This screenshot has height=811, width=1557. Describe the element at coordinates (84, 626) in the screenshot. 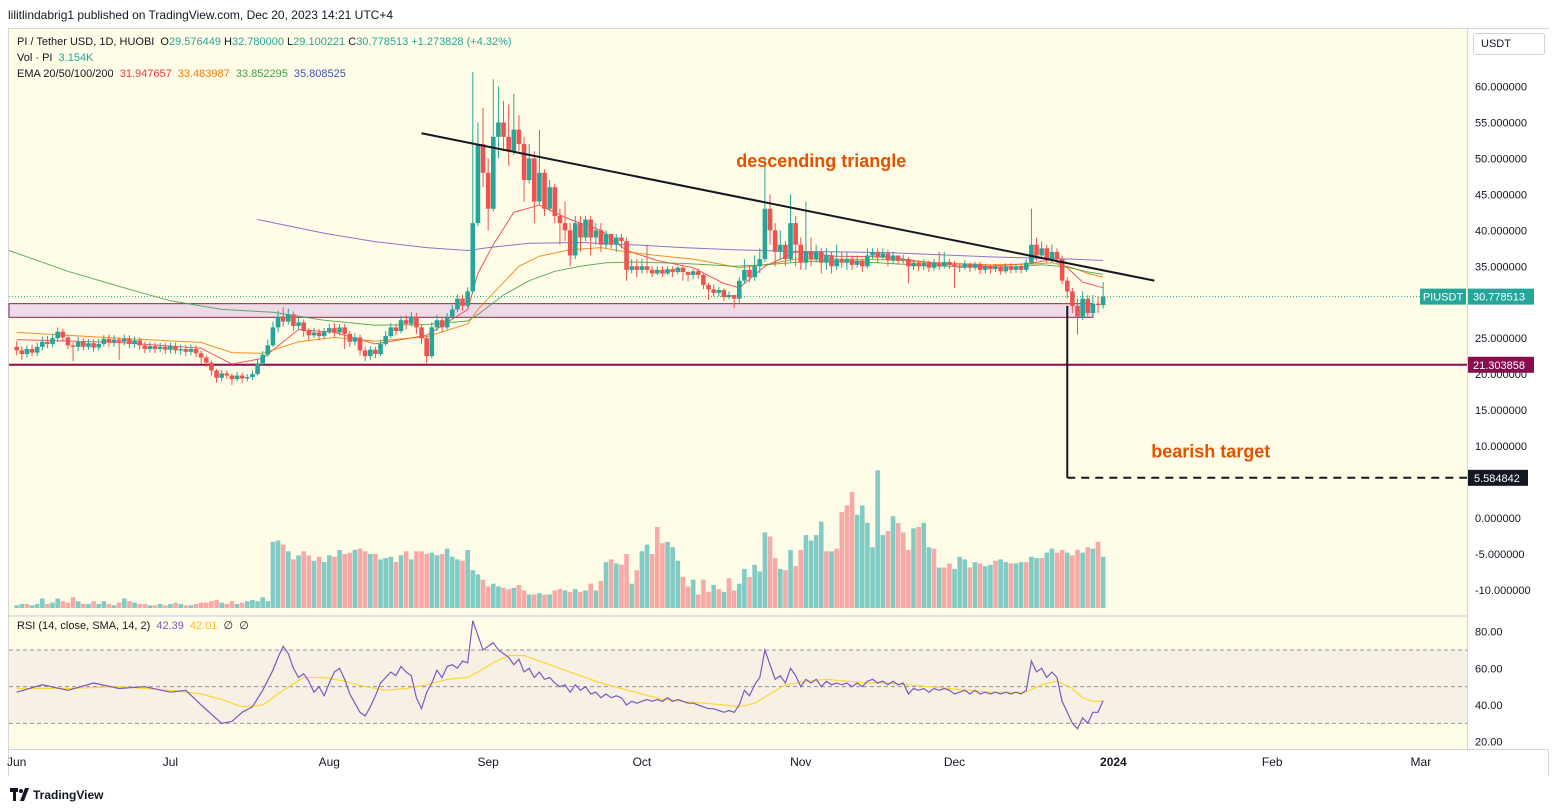

I see `rsi-label: RSI (14, close, SMA, 14, 2)` at that location.